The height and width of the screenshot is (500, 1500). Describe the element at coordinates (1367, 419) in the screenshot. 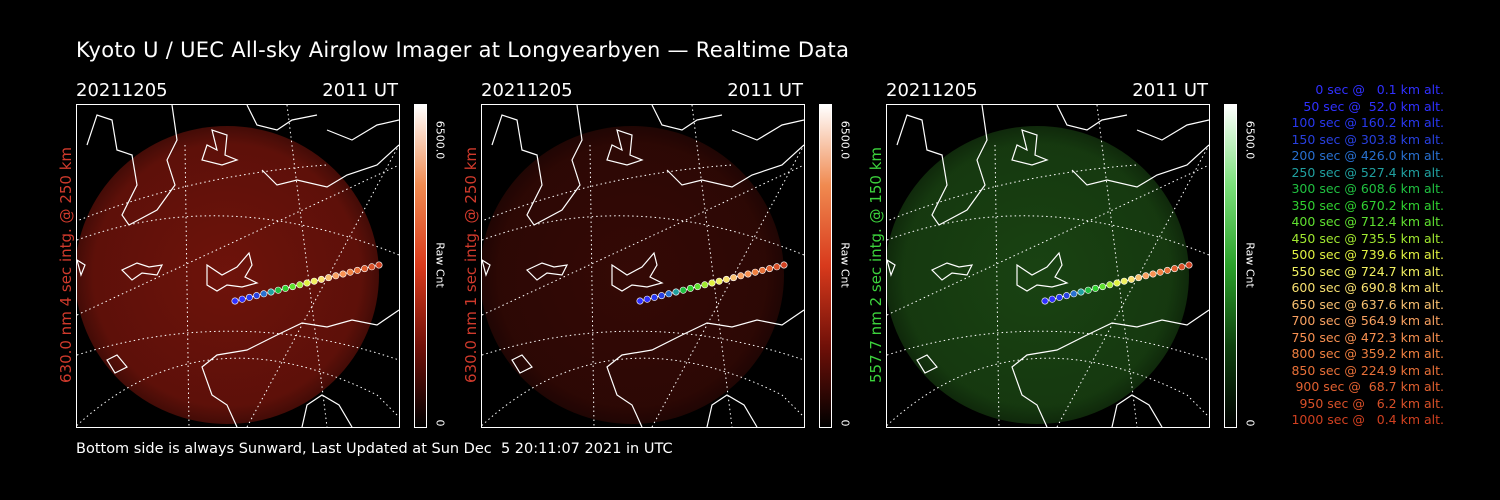

I see `legend-entry: 1000 sec @ 0.4 km alt.` at that location.